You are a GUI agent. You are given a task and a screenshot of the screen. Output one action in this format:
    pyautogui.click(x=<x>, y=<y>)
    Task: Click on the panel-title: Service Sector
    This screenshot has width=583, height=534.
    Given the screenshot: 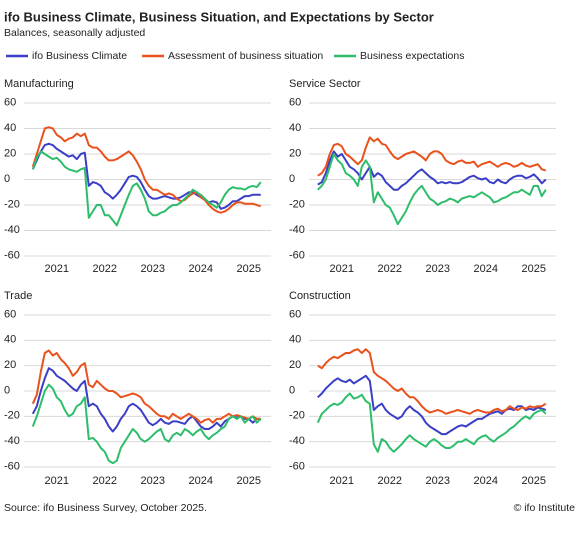 What is the action you would take?
    pyautogui.click(x=325, y=84)
    